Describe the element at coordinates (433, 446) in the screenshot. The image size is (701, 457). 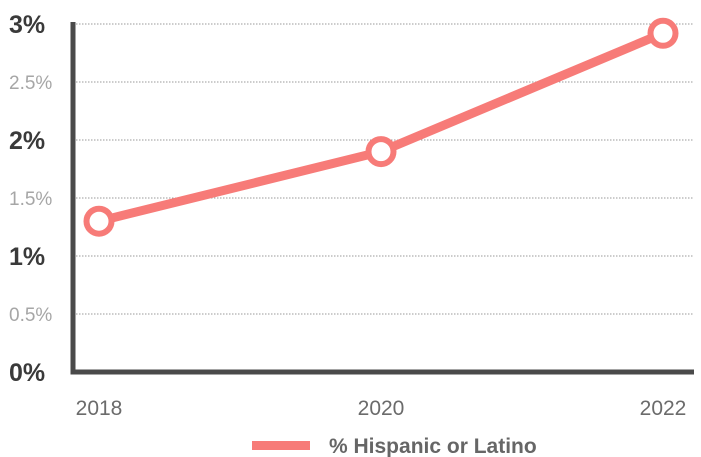
I see `legend-label: % Hispanic or Latino` at that location.